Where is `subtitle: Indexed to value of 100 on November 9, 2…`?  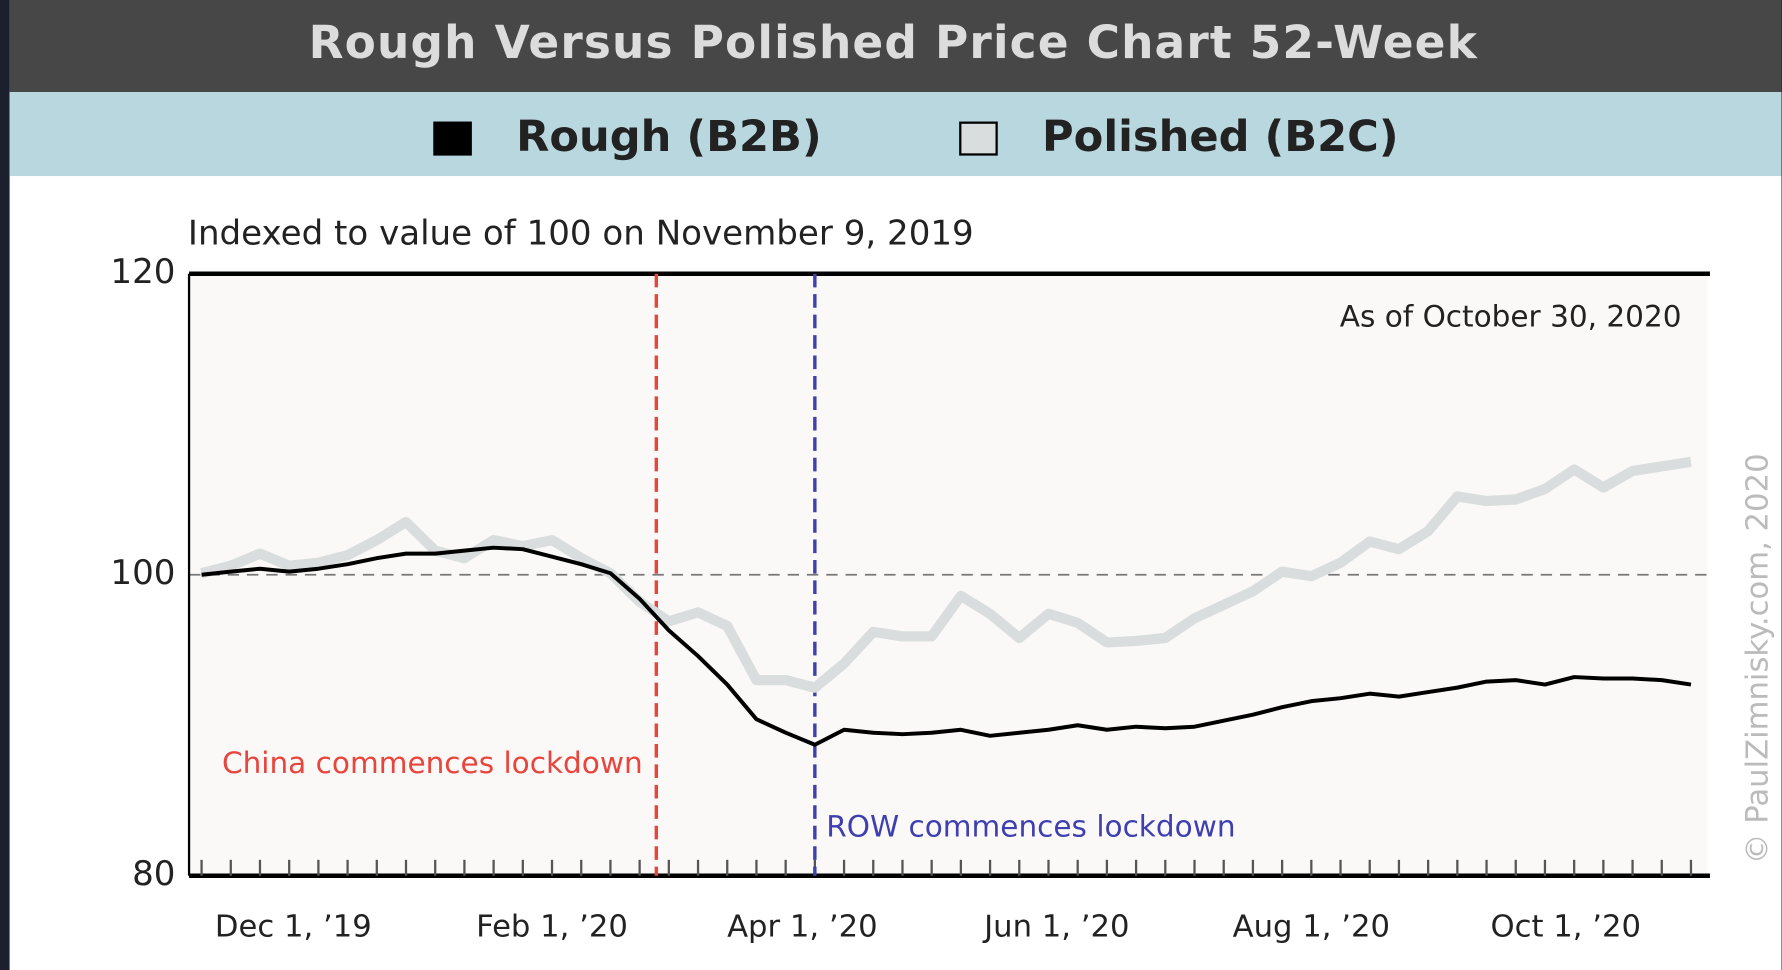 subtitle: Indexed to value of 100 on November 9, 2… is located at coordinates (581, 234).